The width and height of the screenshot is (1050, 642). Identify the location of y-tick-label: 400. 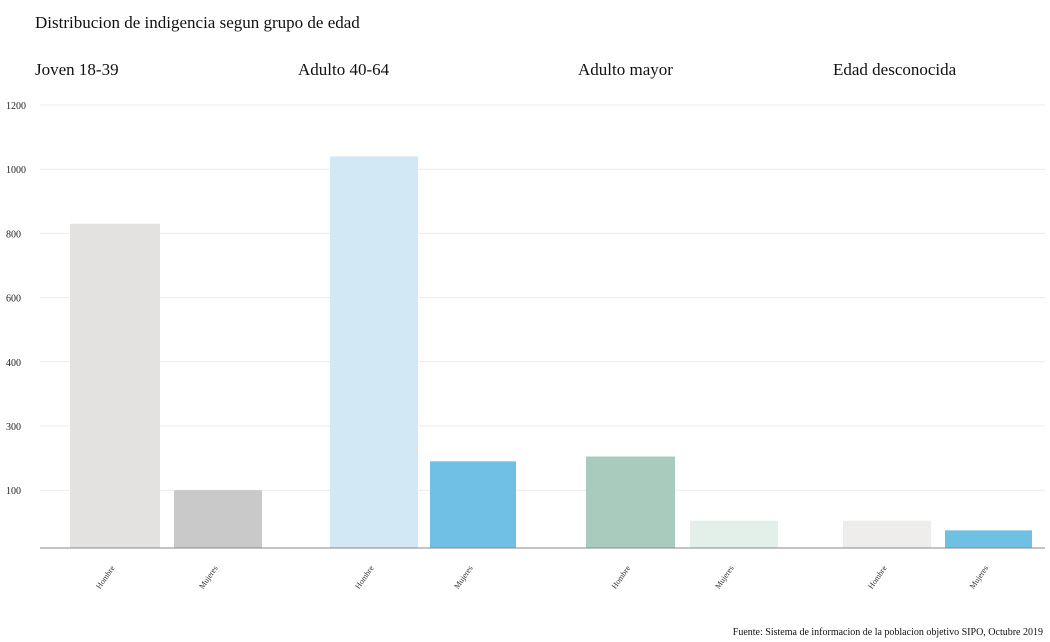
(13, 363).